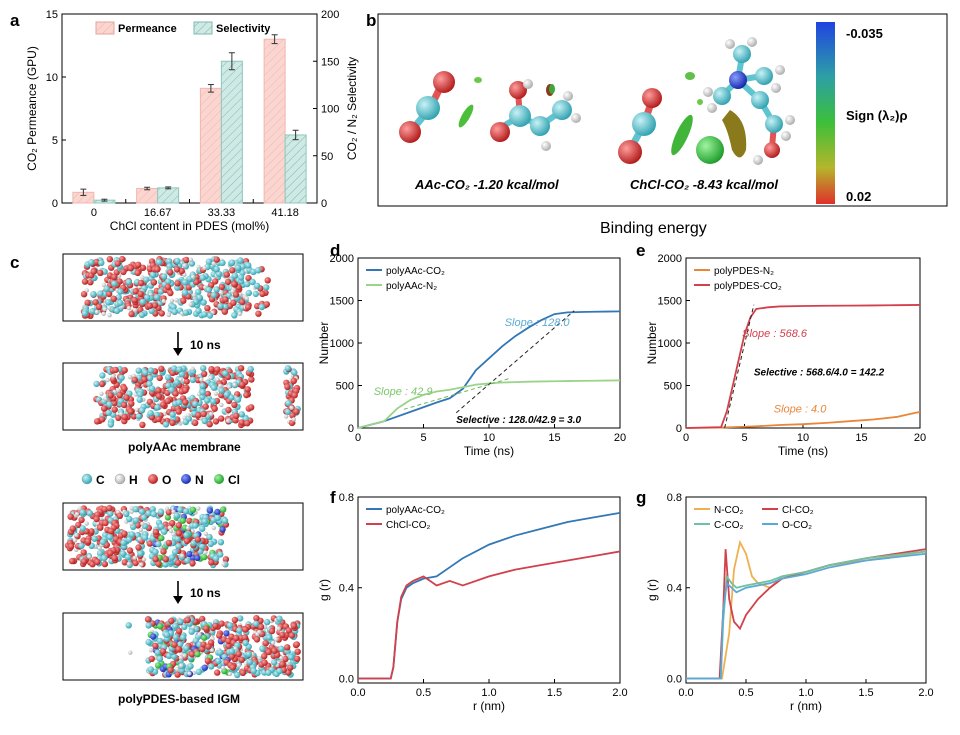 This screenshot has height=735, width=960. What do you see at coordinates (861, 438) in the screenshot?
I see `chart-e-xtick-label: 15` at bounding box center [861, 438].